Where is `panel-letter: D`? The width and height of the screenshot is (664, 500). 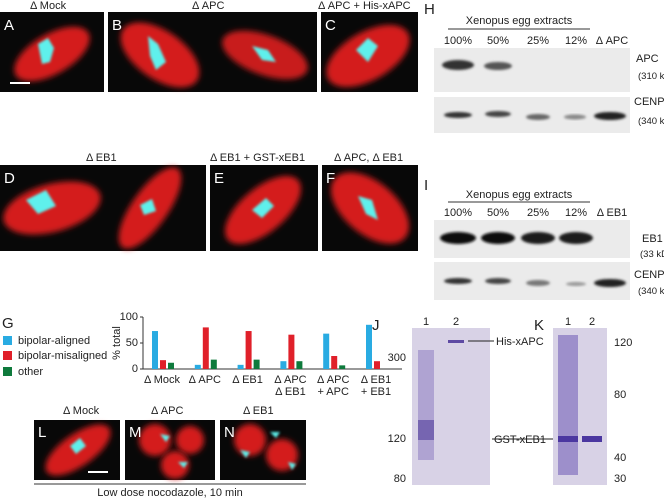 panel-letter: D is located at coordinates (9, 178).